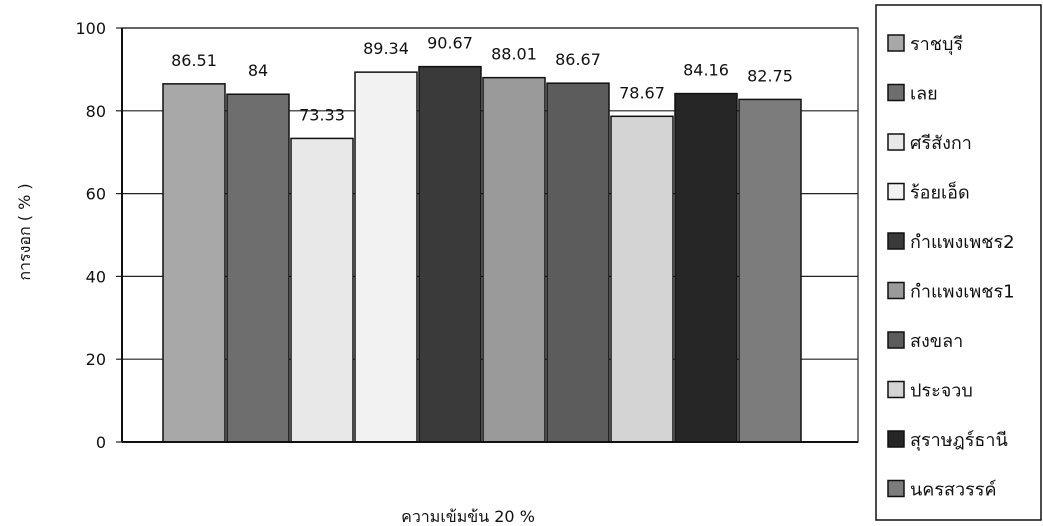 The width and height of the screenshot is (1043, 526). Describe the element at coordinates (706, 70) in the screenshot. I see `data-label: 84.16` at that location.